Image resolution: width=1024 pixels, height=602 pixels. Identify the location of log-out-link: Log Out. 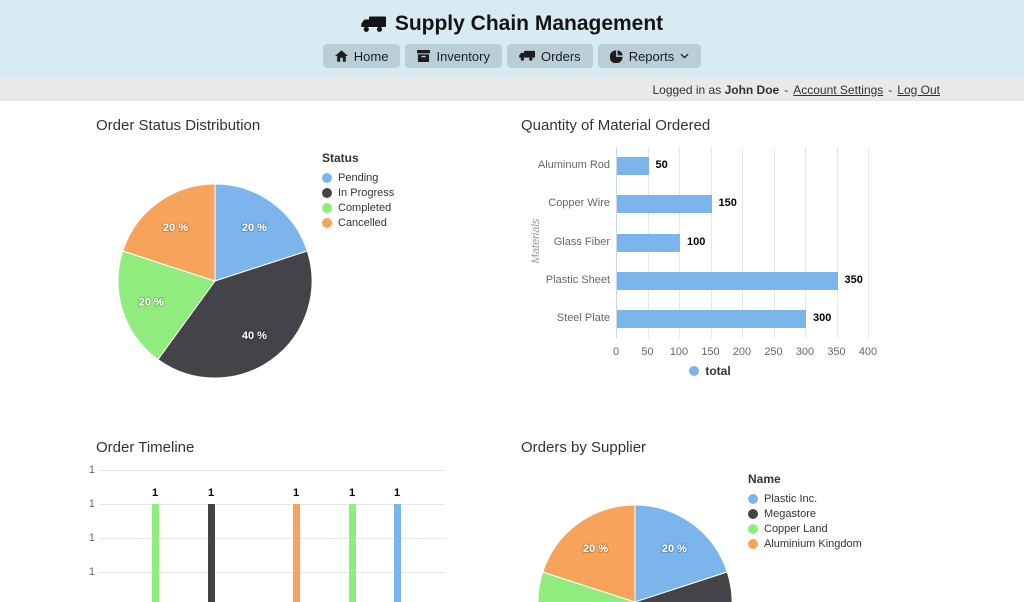
(918, 89).